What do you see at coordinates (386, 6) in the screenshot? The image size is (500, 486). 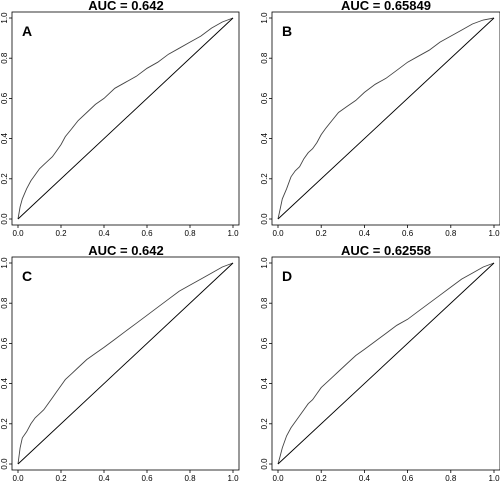 I see `chart-title: AUC = 0.65849` at bounding box center [386, 6].